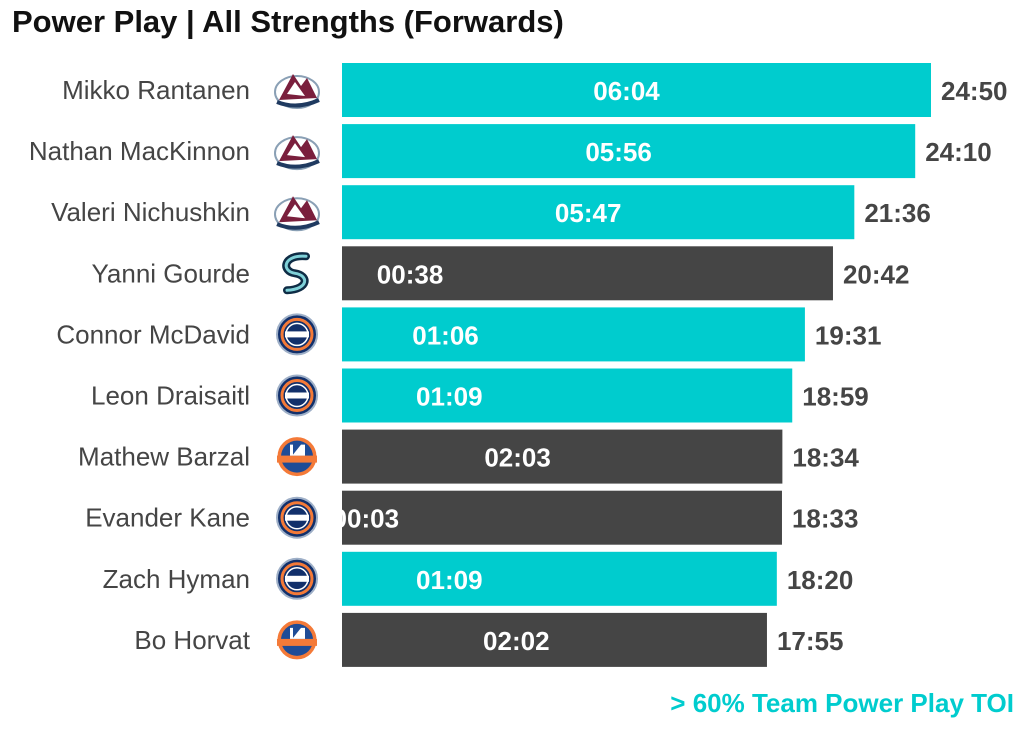  Describe the element at coordinates (810, 641) in the screenshot. I see `total-toi-label: 17:55` at that location.